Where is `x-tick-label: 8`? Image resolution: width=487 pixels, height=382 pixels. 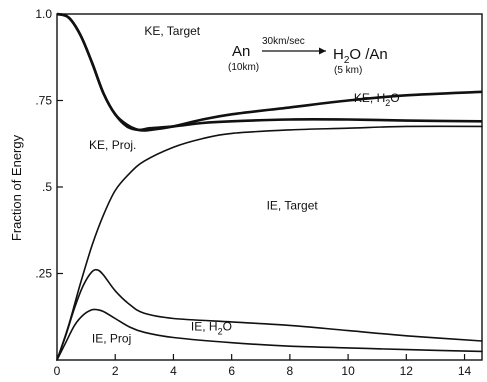 x-tick-label: 8 is located at coordinates (290, 371).